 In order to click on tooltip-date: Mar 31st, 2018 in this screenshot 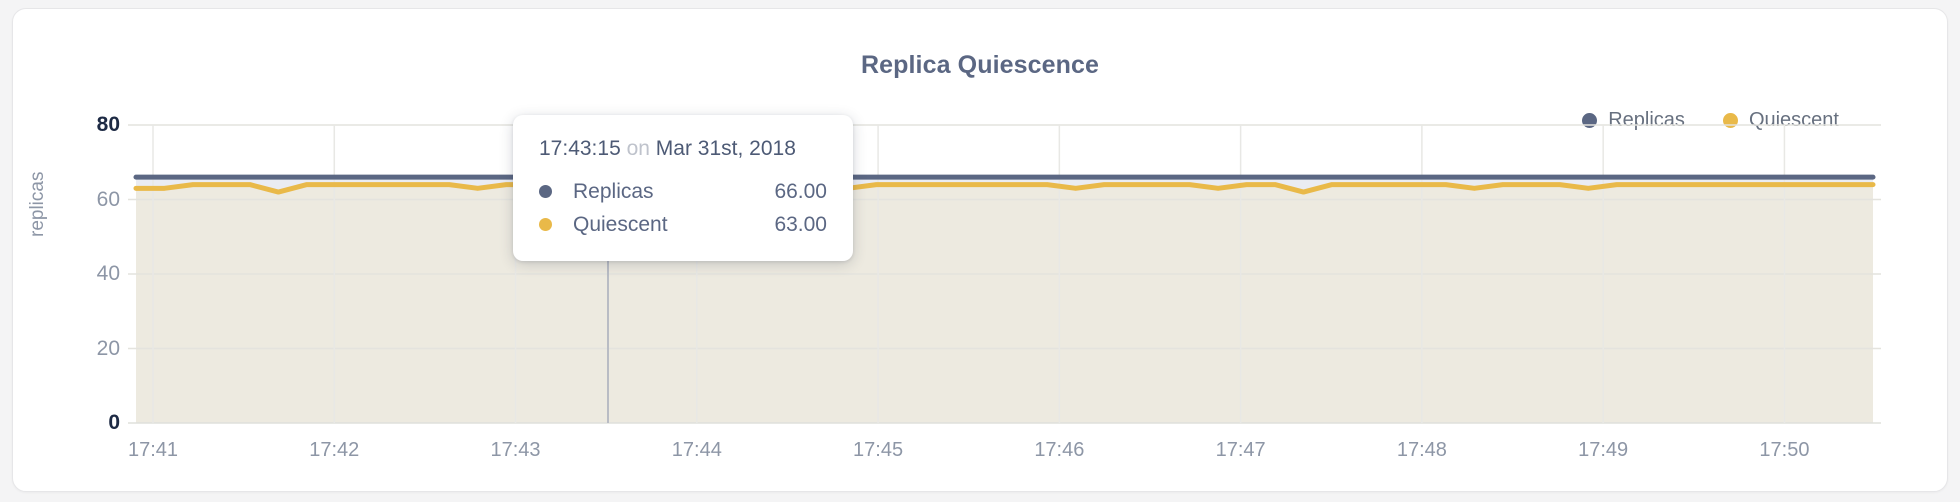, I will do `click(725, 148)`.